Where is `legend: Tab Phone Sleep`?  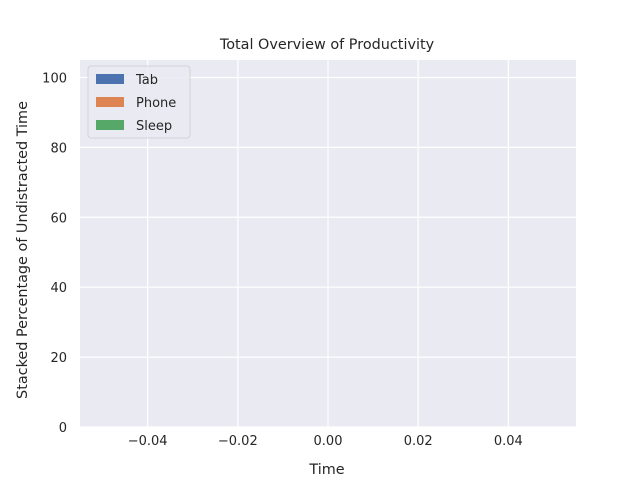 legend: Tab Phone Sleep is located at coordinates (139, 102).